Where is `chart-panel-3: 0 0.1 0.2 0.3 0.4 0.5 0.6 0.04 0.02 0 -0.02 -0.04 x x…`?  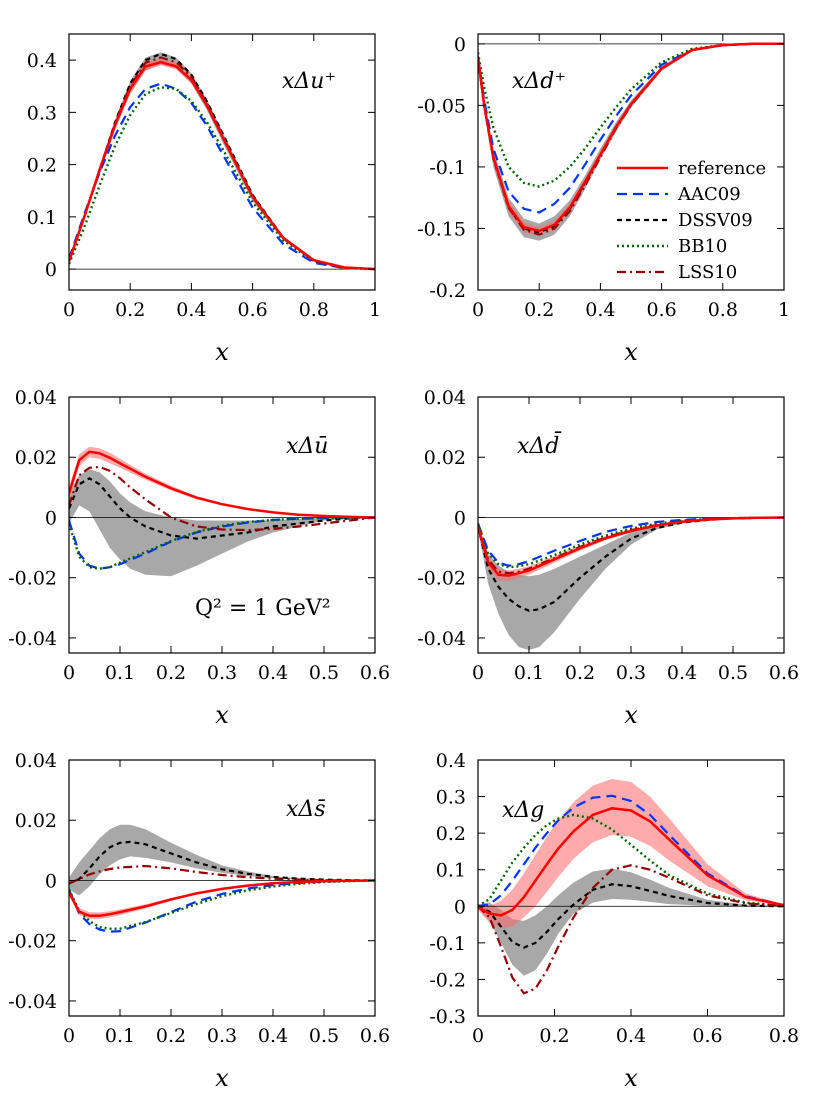 chart-panel-3: 0 0.1 0.2 0.3 0.4 0.5 0.6 0.04 0.02 0 -0.02 -0.04 x x… is located at coordinates (199, 558).